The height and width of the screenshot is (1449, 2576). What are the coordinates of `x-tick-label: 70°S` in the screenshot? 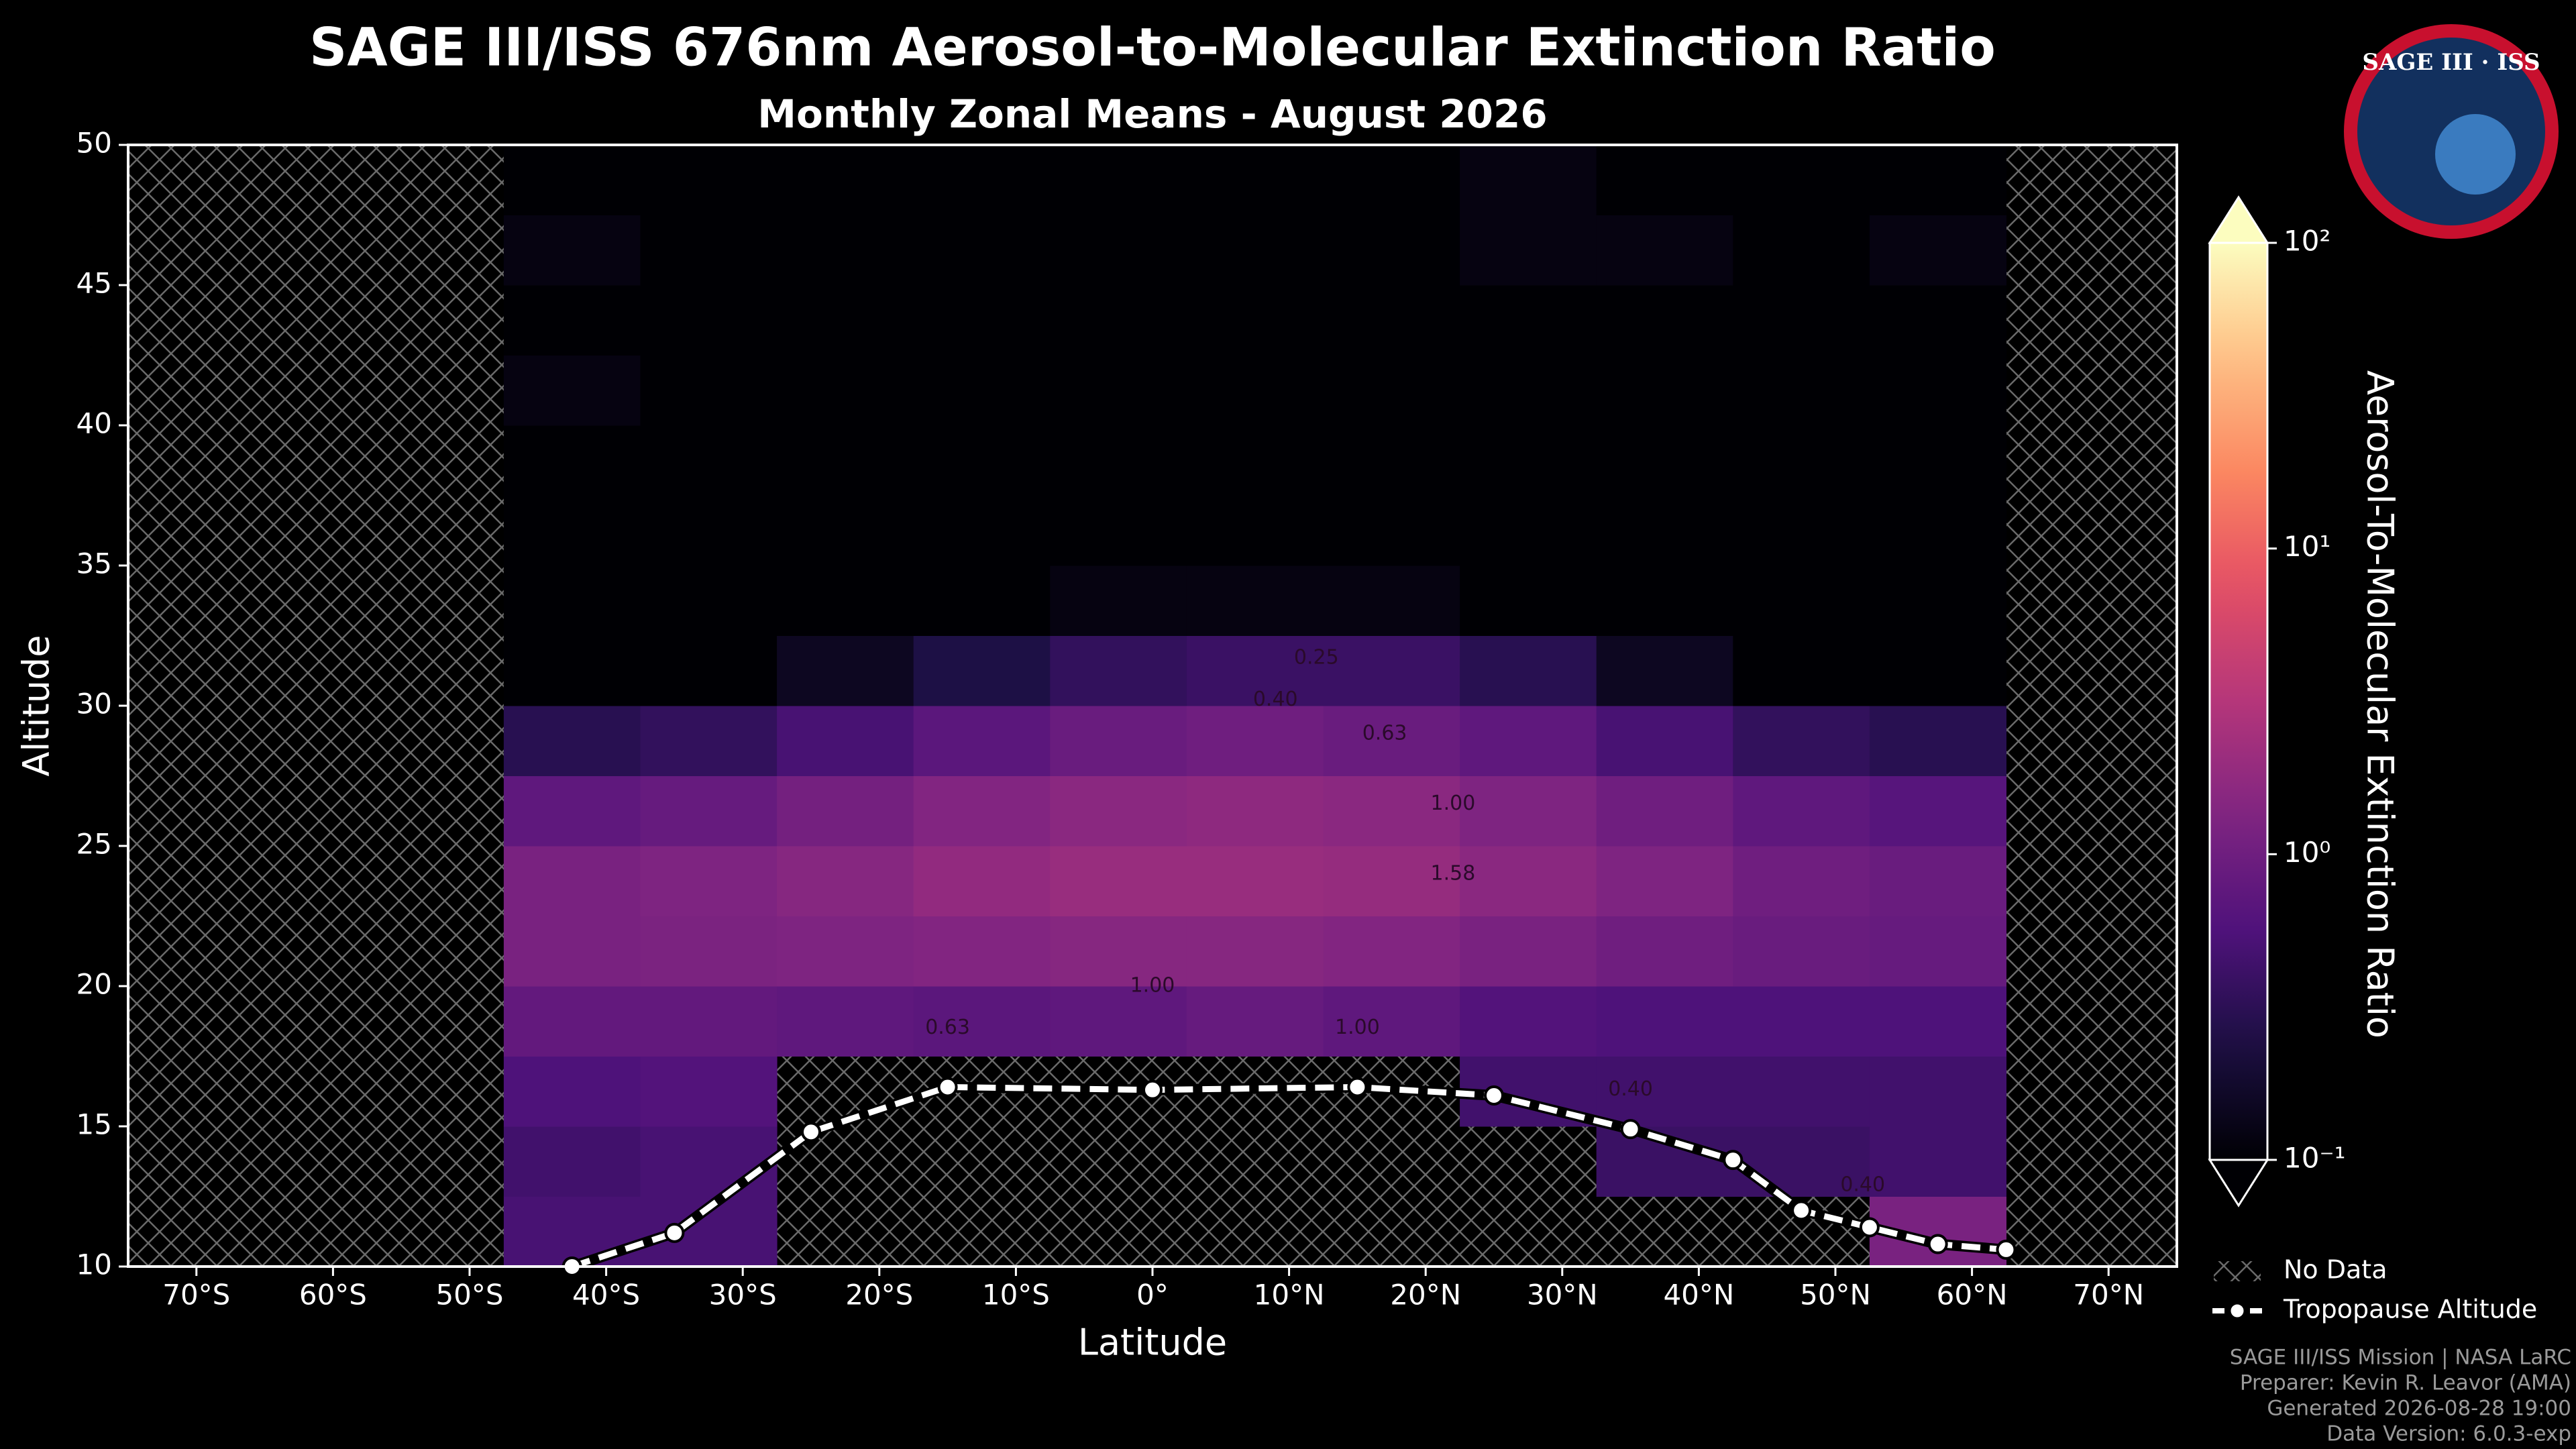 It's located at (196, 1295).